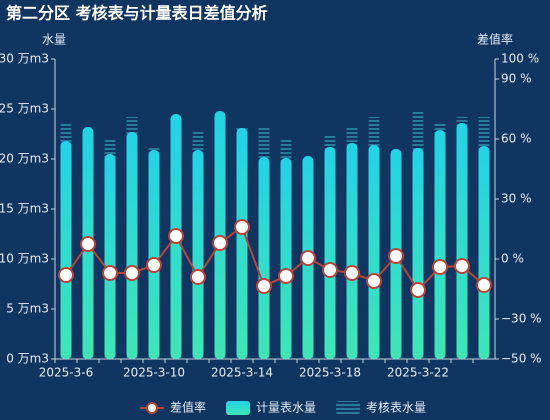 This screenshot has width=550, height=420. Describe the element at coordinates (24, 159) in the screenshot. I see `y-tick-label: 20 万m3` at that location.